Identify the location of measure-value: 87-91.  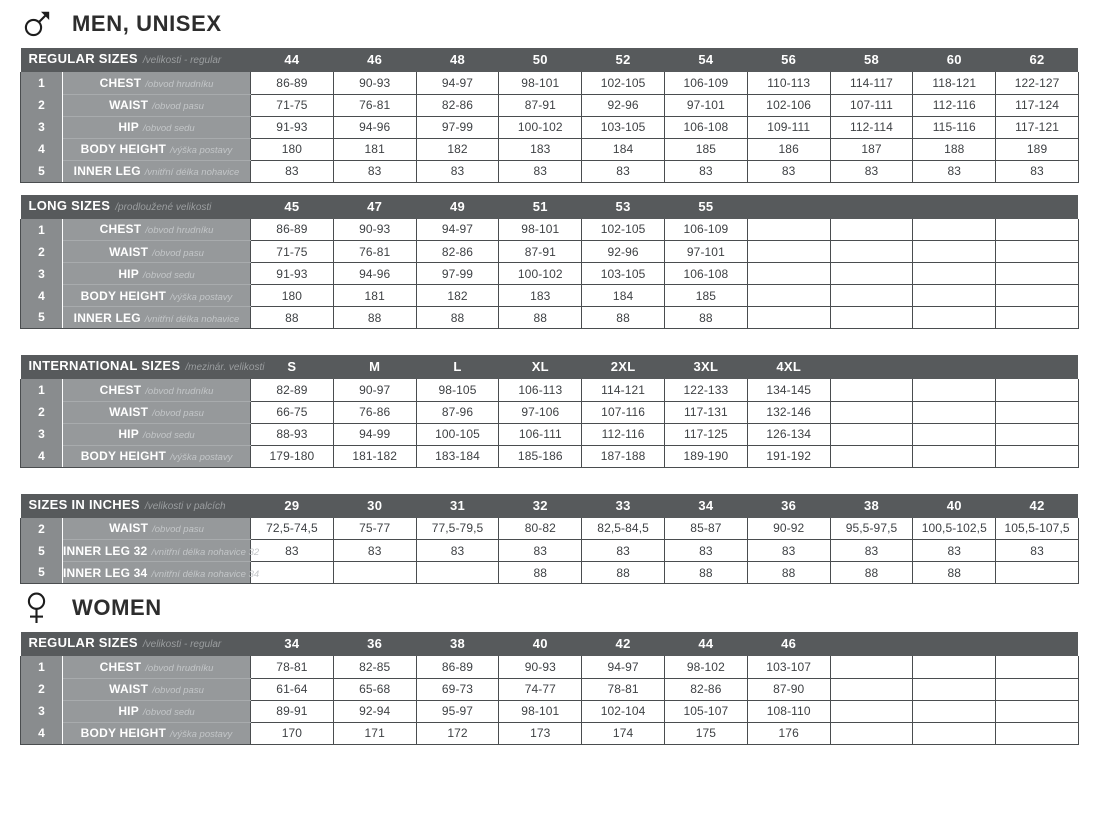
(540, 105).